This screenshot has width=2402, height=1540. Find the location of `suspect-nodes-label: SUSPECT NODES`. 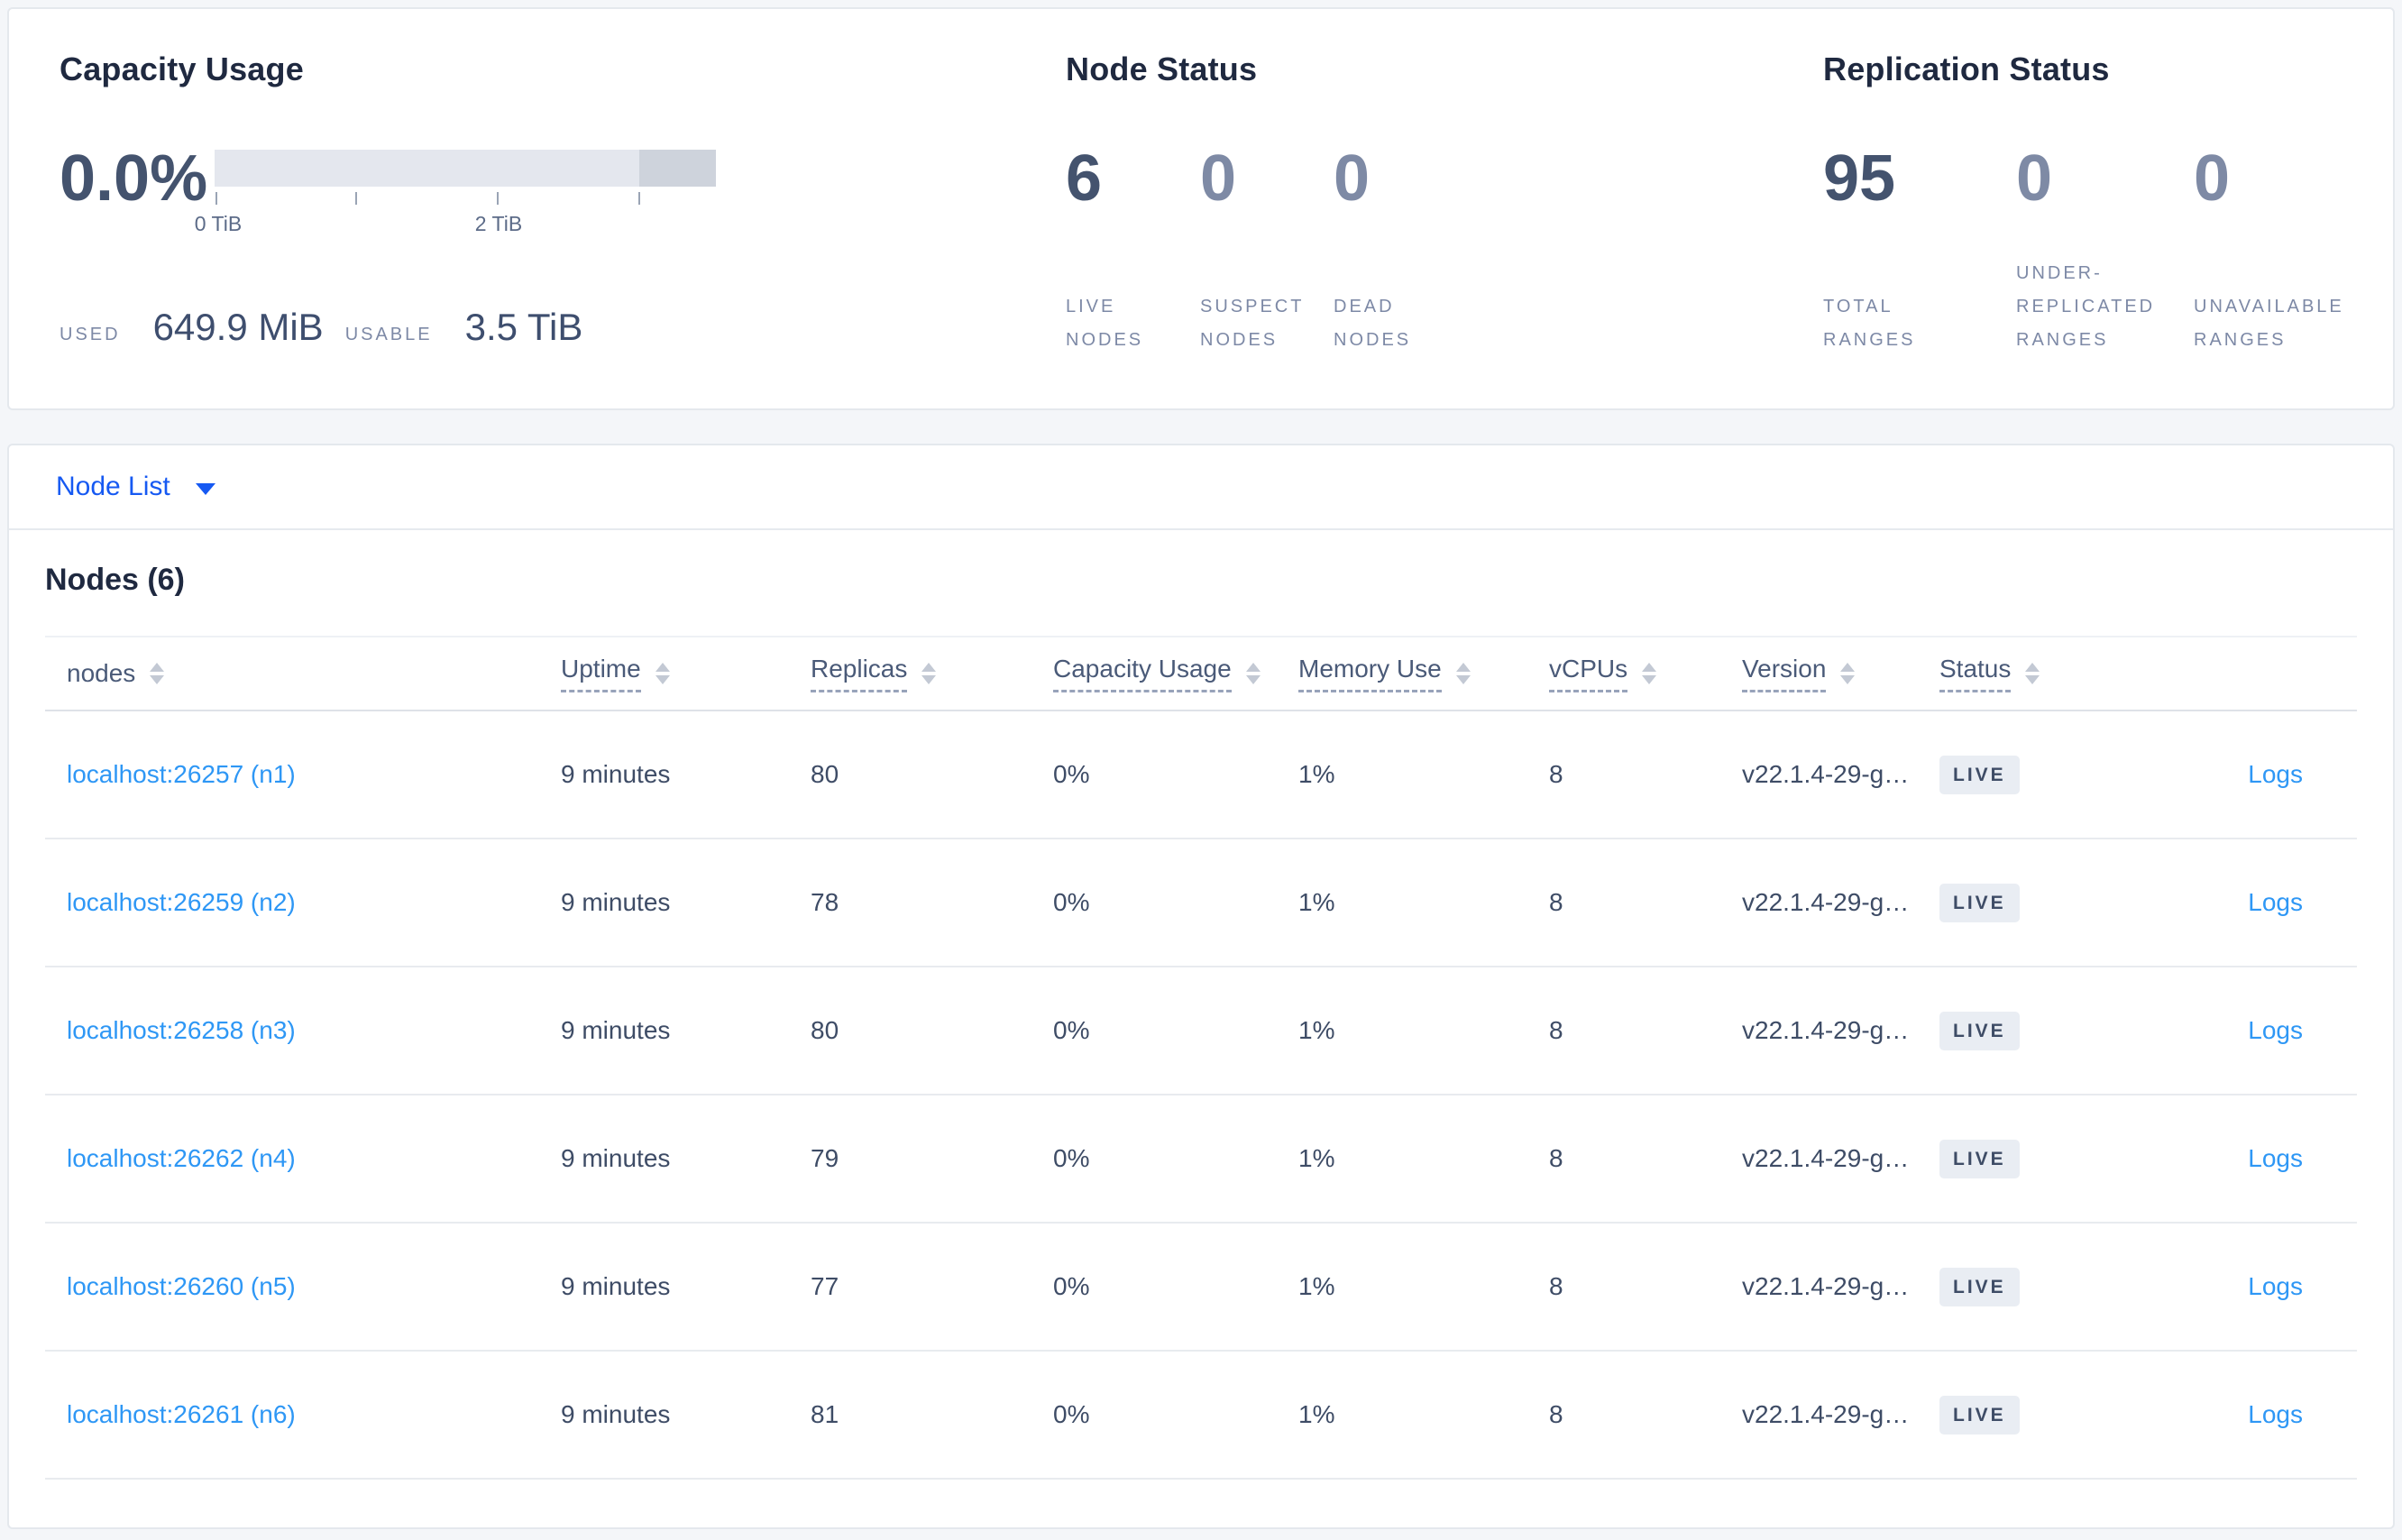

suspect-nodes-label: SUSPECT NODES is located at coordinates (1252, 323).